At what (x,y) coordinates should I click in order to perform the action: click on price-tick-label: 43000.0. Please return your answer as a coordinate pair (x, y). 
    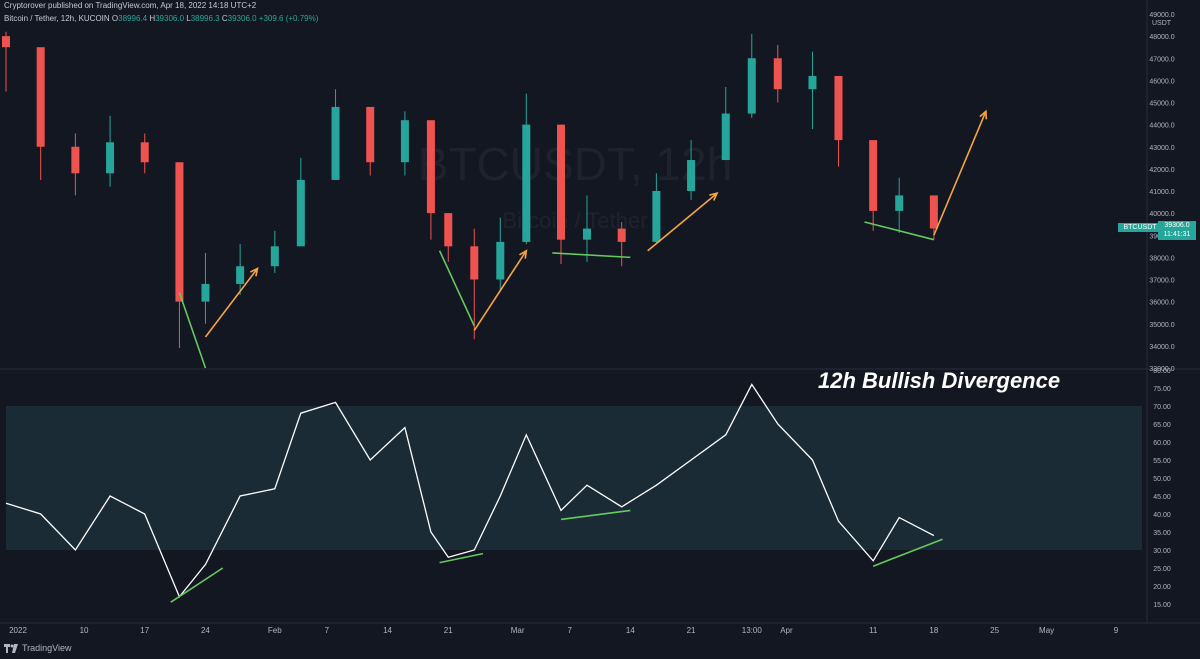
    Looking at the image, I should click on (1161, 148).